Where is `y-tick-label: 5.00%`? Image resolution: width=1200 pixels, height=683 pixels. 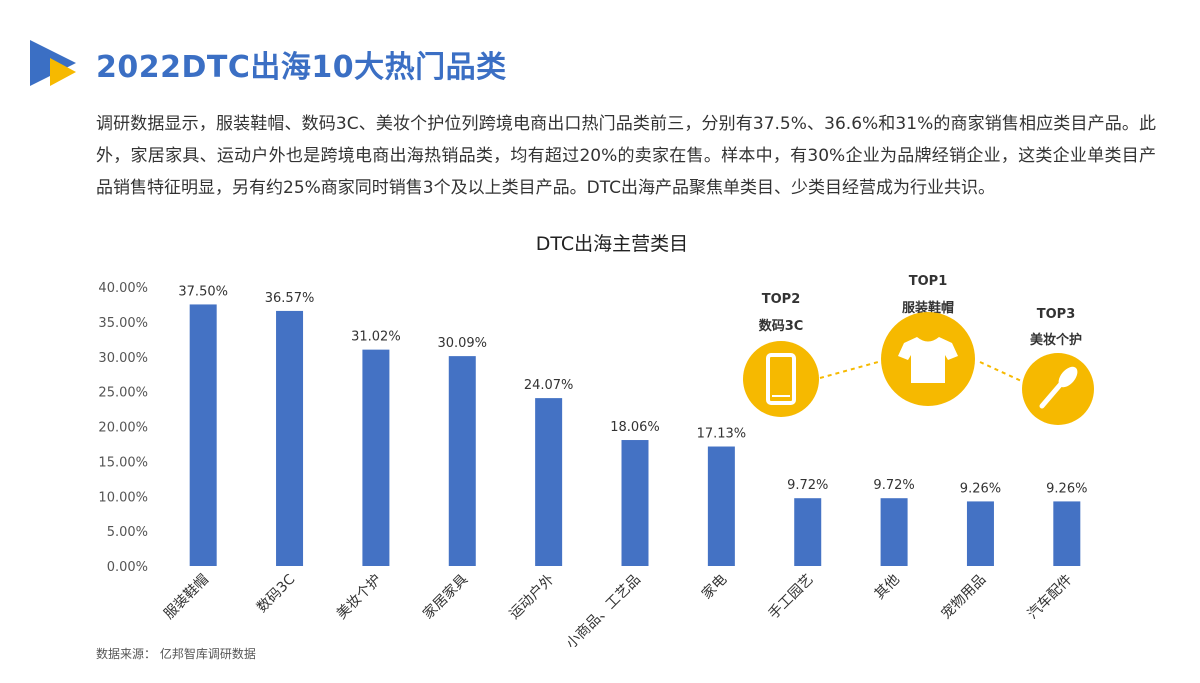 y-tick-label: 5.00% is located at coordinates (127, 532).